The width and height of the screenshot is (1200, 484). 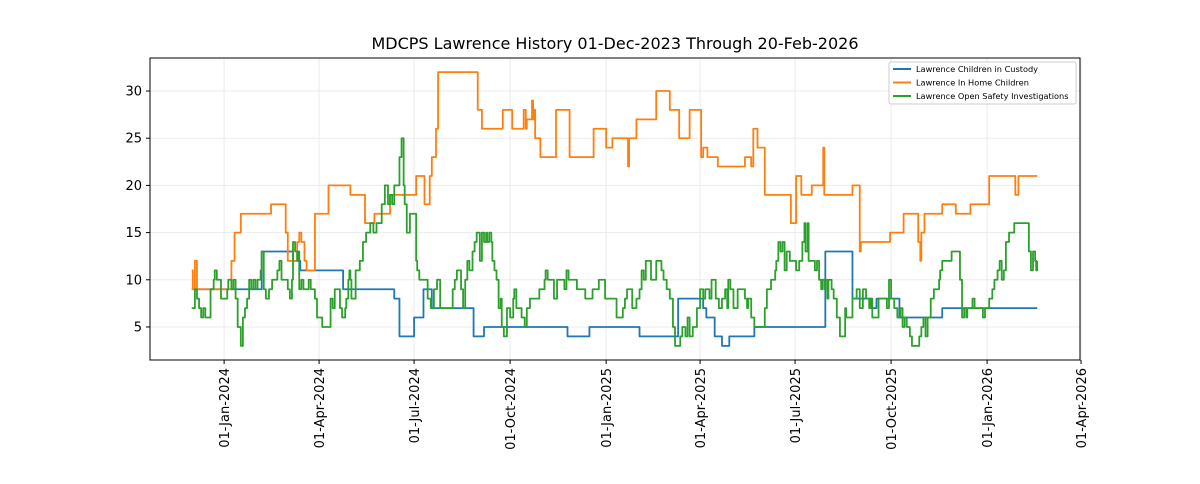 What do you see at coordinates (988, 408) in the screenshot?
I see `x-tick-label: 01-Jan-2026` at bounding box center [988, 408].